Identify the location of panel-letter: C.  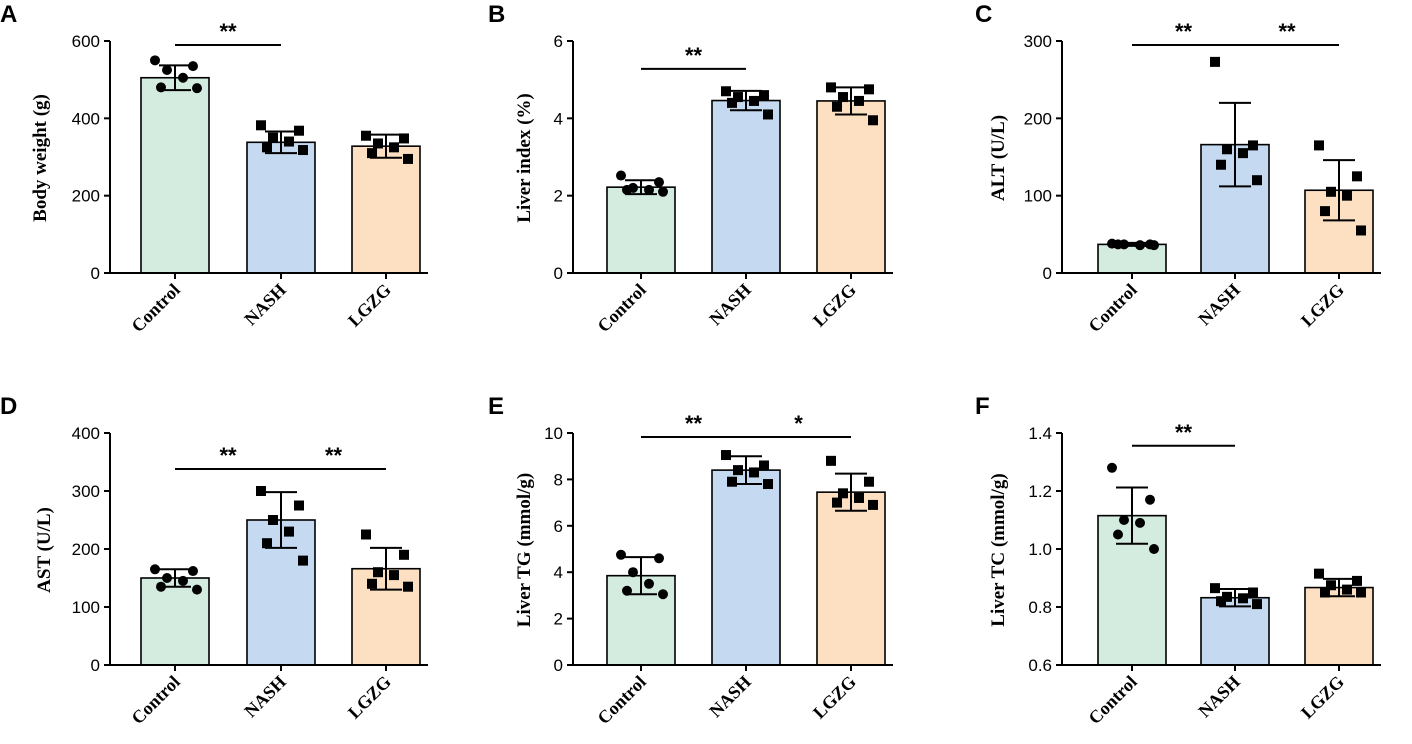
(983, 14).